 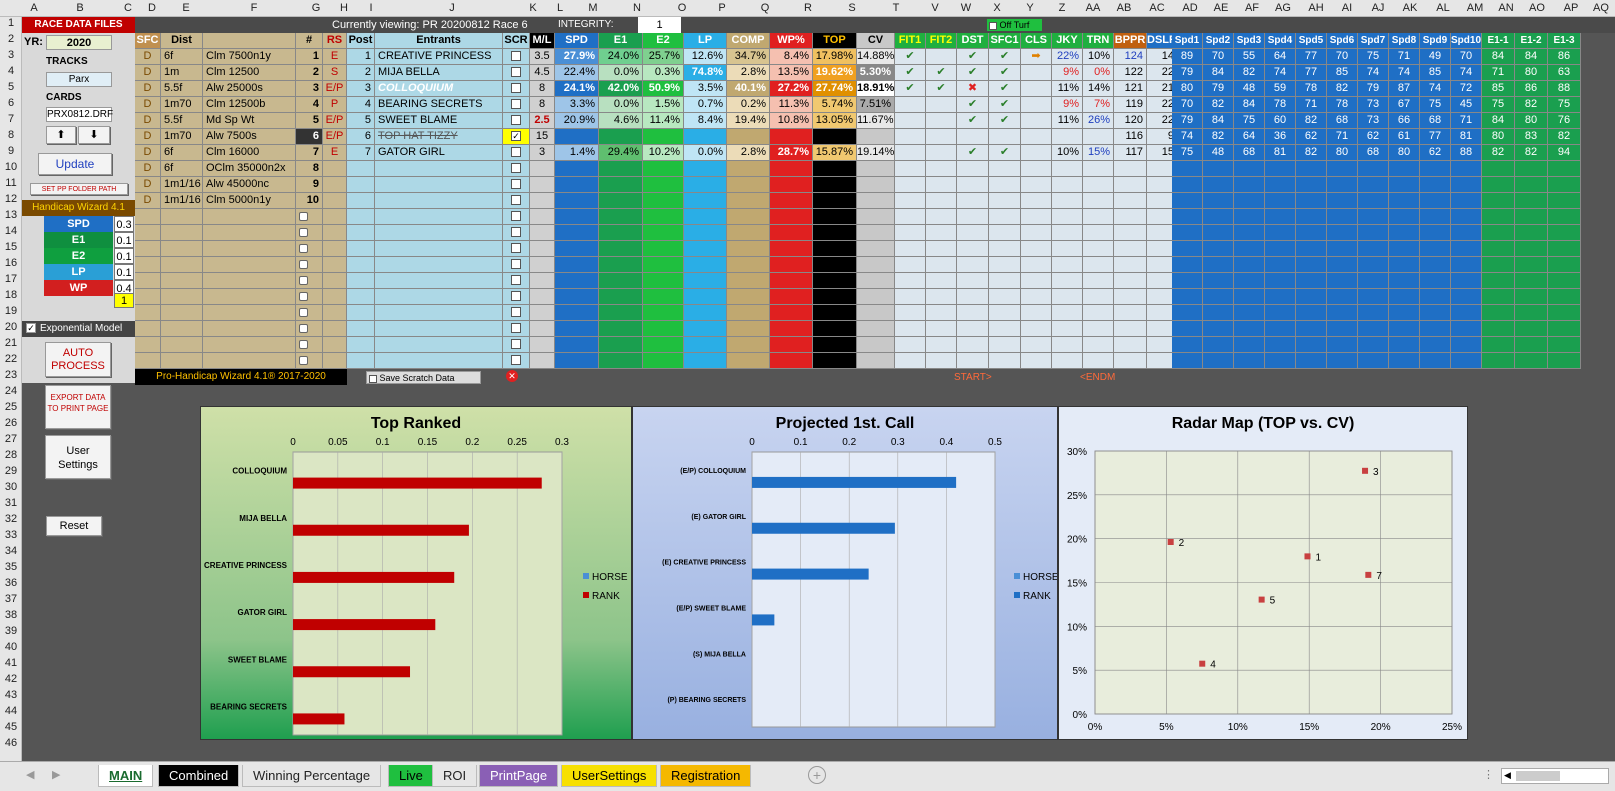 I want to click on race-select-button: 3, so click(x=309, y=89).